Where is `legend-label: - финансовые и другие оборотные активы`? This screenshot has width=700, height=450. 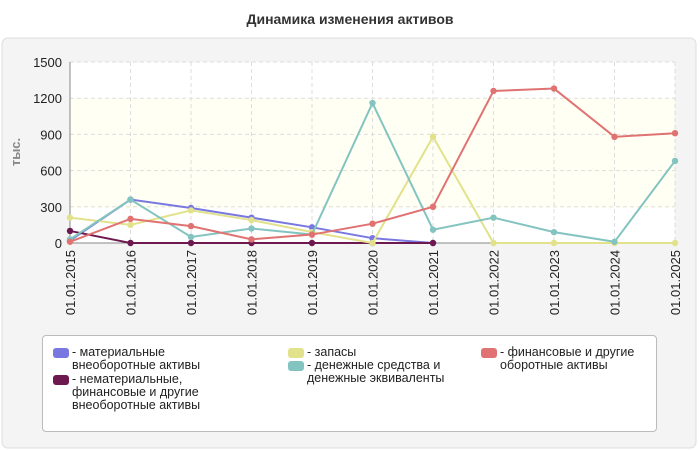
legend-label: - финансовые и другие оборотные активы is located at coordinates (567, 358).